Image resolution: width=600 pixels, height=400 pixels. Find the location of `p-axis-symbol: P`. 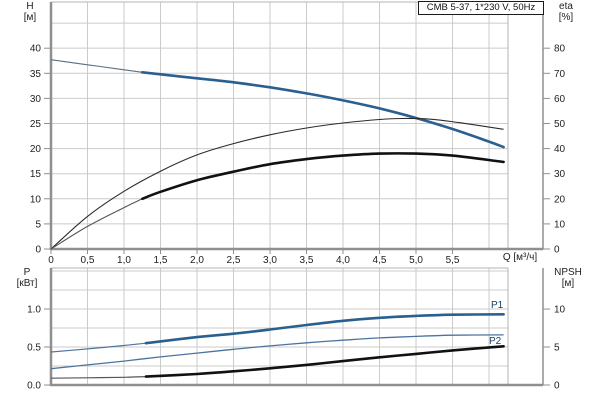

p-axis-symbol: P is located at coordinates (27, 272).